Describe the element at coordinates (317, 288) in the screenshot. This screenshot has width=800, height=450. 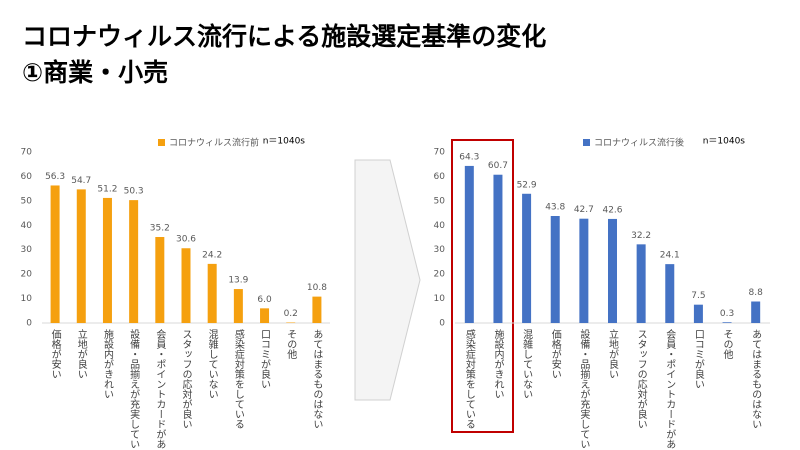
I see `value-label: 10.8` at that location.